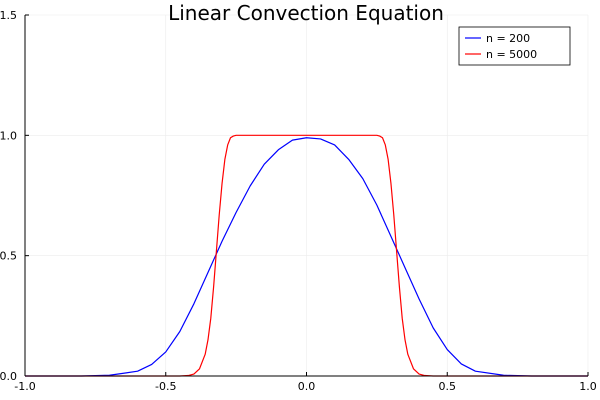 The image size is (600, 400). What do you see at coordinates (306, 13) in the screenshot?
I see `chart-title: Linear Convection Equation` at bounding box center [306, 13].